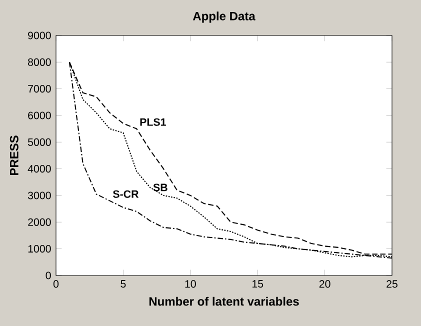  What do you see at coordinates (39, 36) in the screenshot?
I see `y-tick-label: 9000` at bounding box center [39, 36].